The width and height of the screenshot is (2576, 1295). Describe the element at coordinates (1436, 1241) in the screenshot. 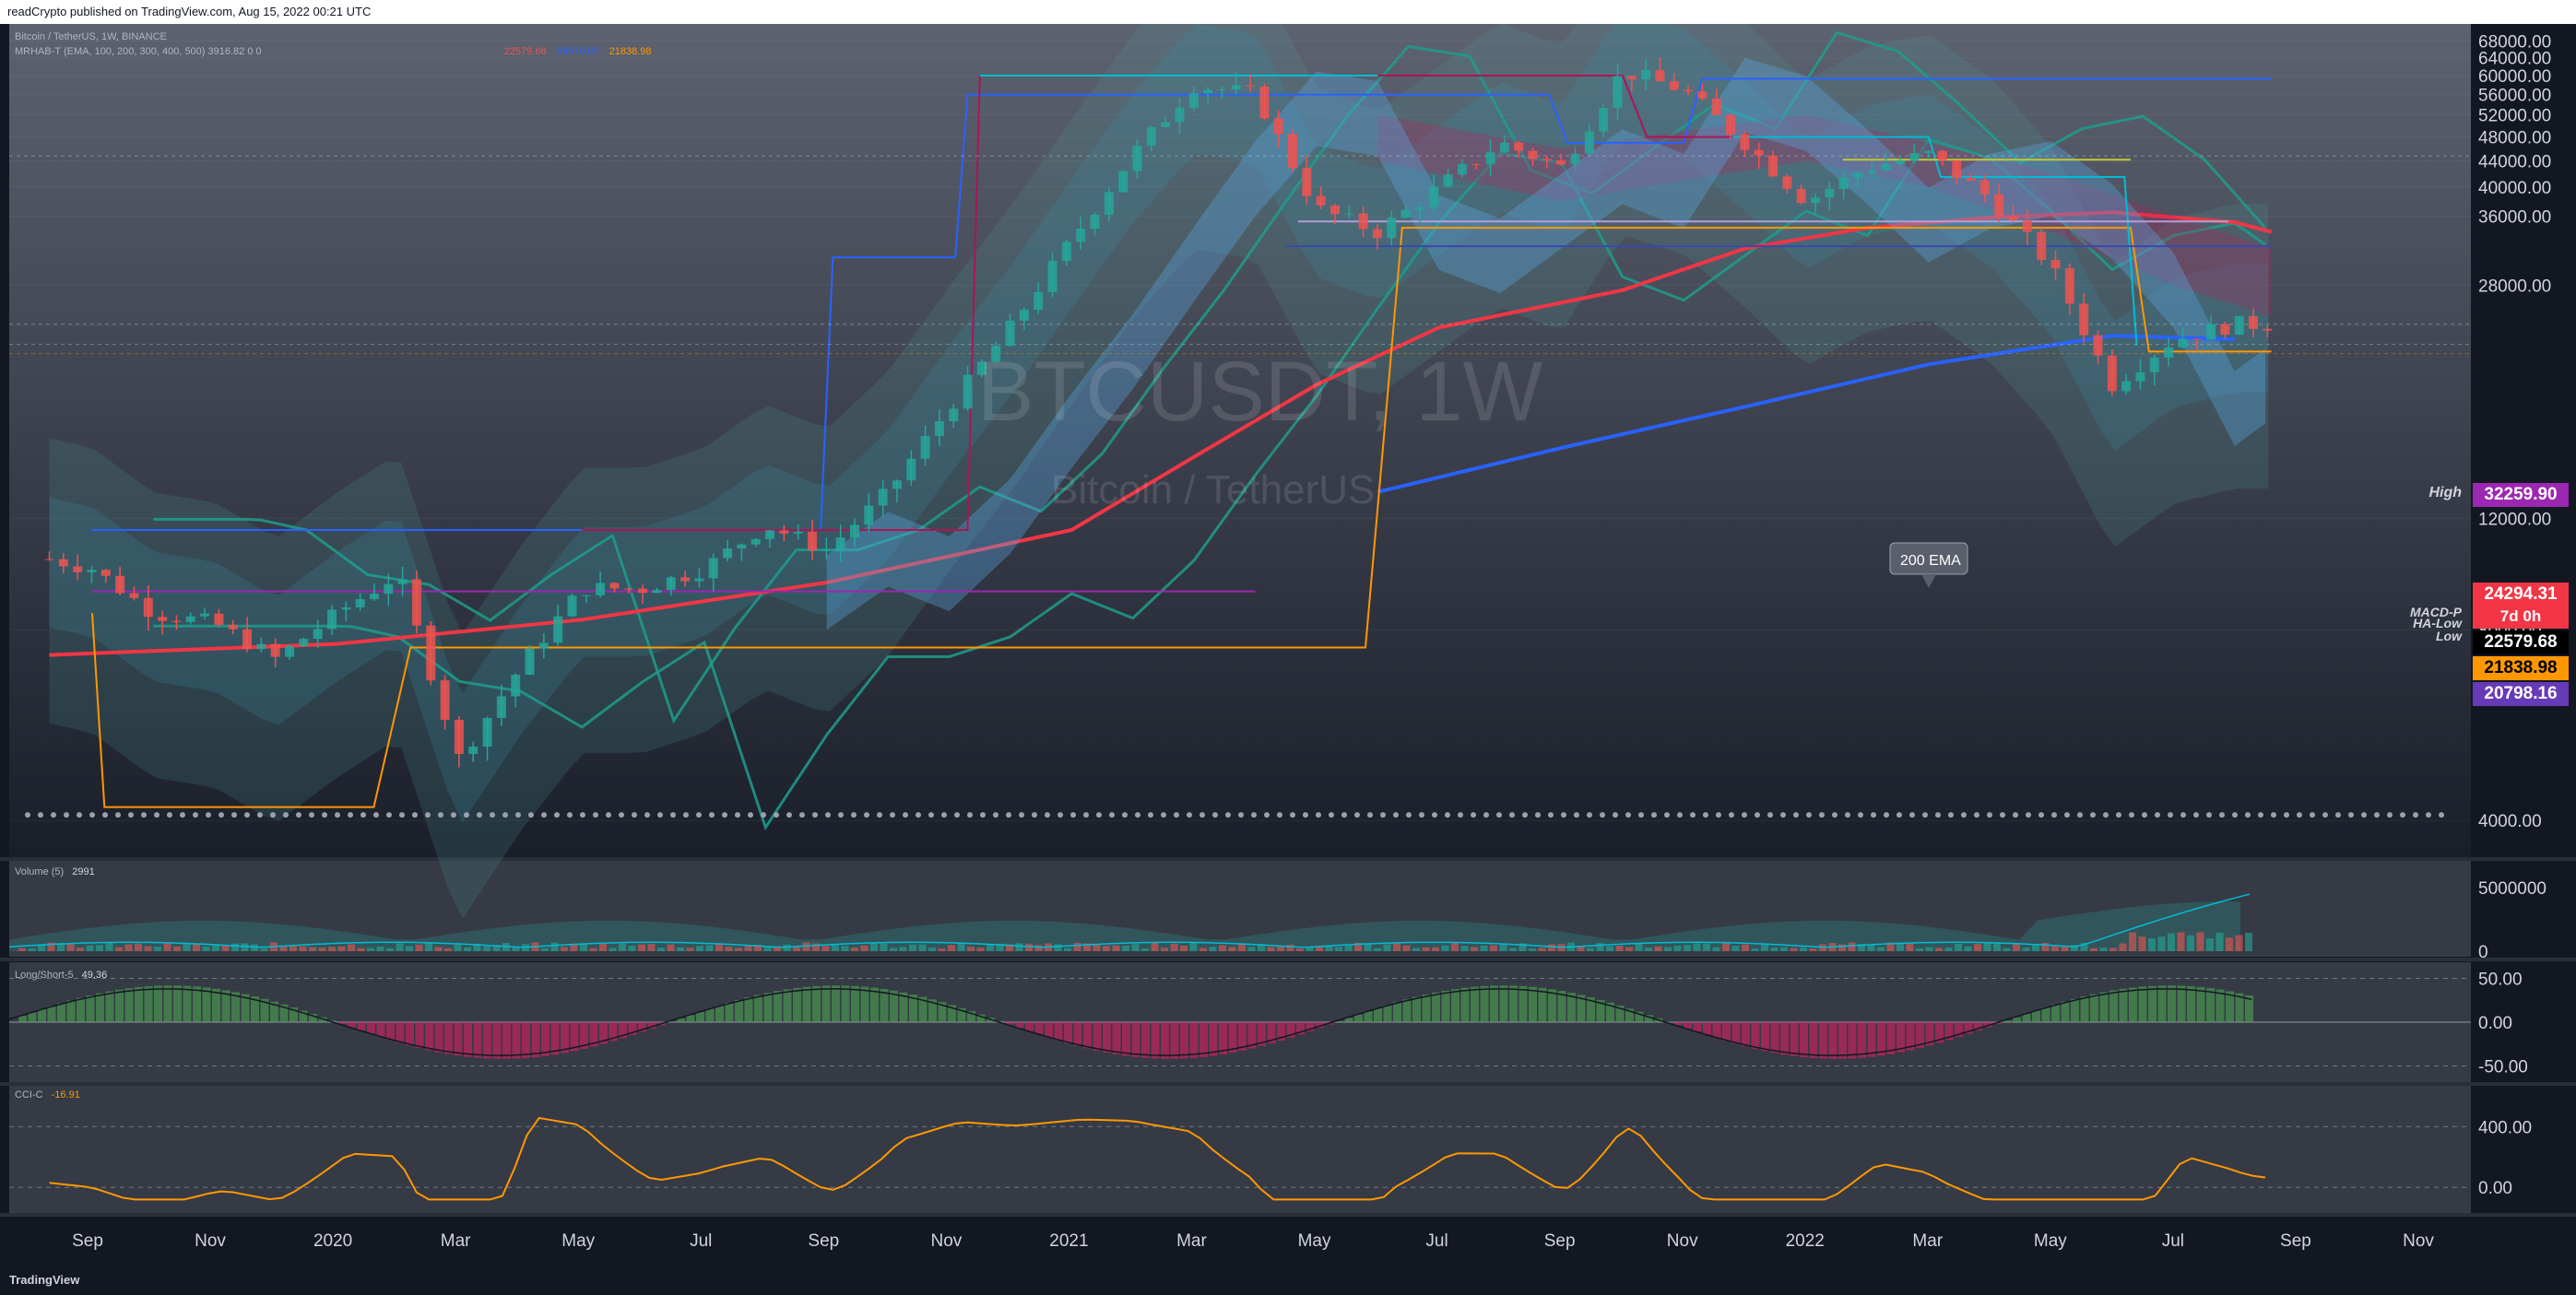

I see `x-tick-label: Jul` at that location.